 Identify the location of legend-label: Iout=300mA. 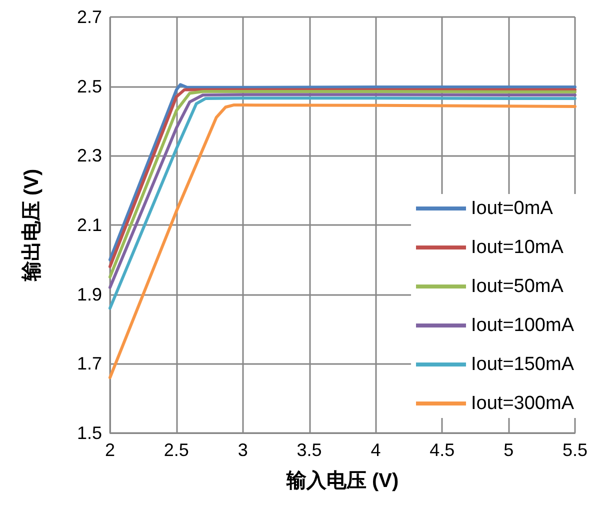
(522, 403).